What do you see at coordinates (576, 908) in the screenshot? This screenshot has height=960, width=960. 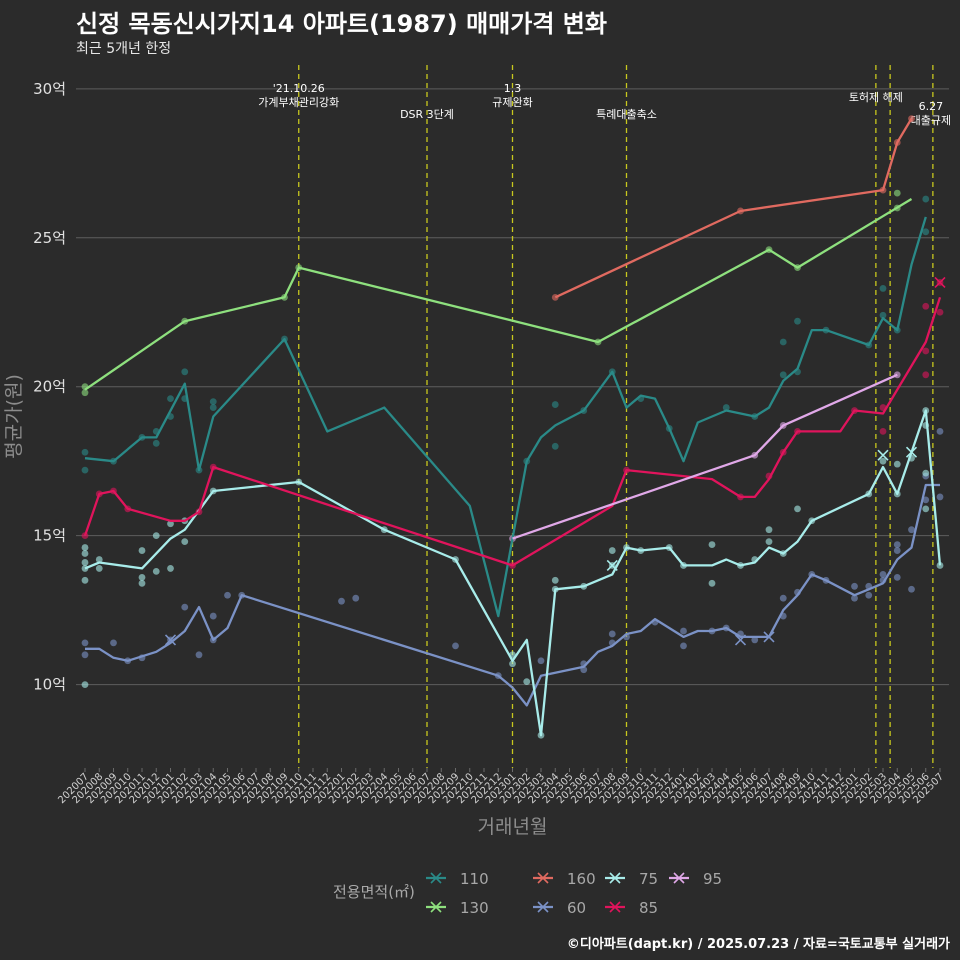 I see `legend-label: 60` at bounding box center [576, 908].